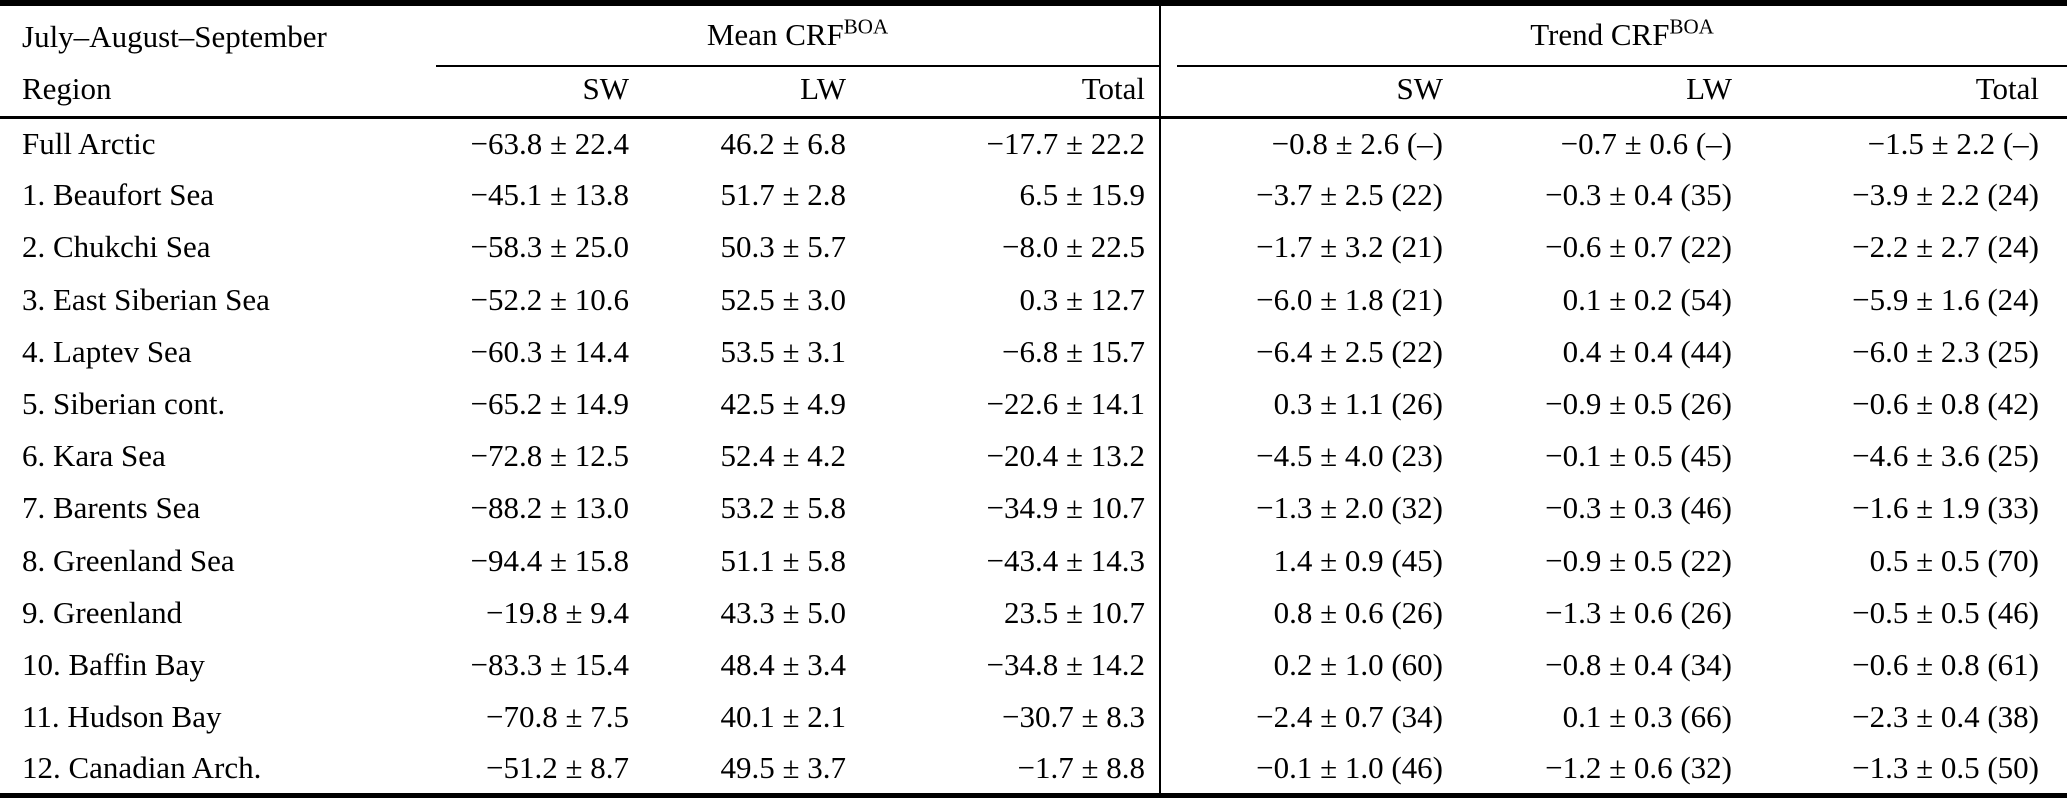 The height and width of the screenshot is (798, 2067). Describe the element at coordinates (1082, 195) in the screenshot. I see `mean-total-cell: 6.5 ± 15.9` at that location.